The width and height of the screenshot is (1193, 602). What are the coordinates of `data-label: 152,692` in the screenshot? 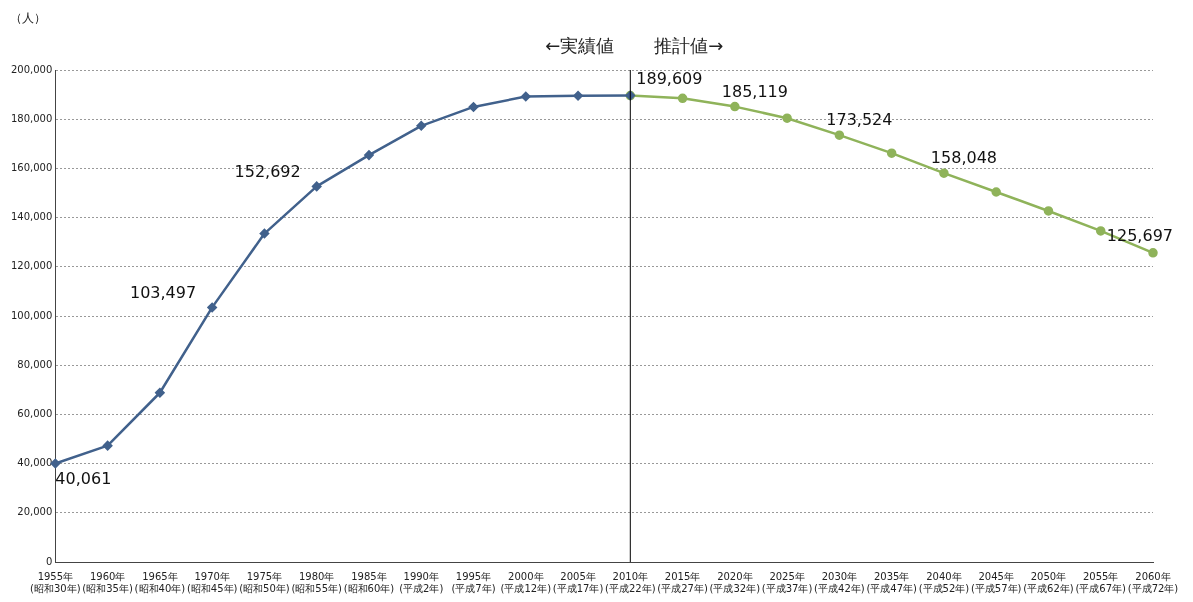 It's located at (267, 171).